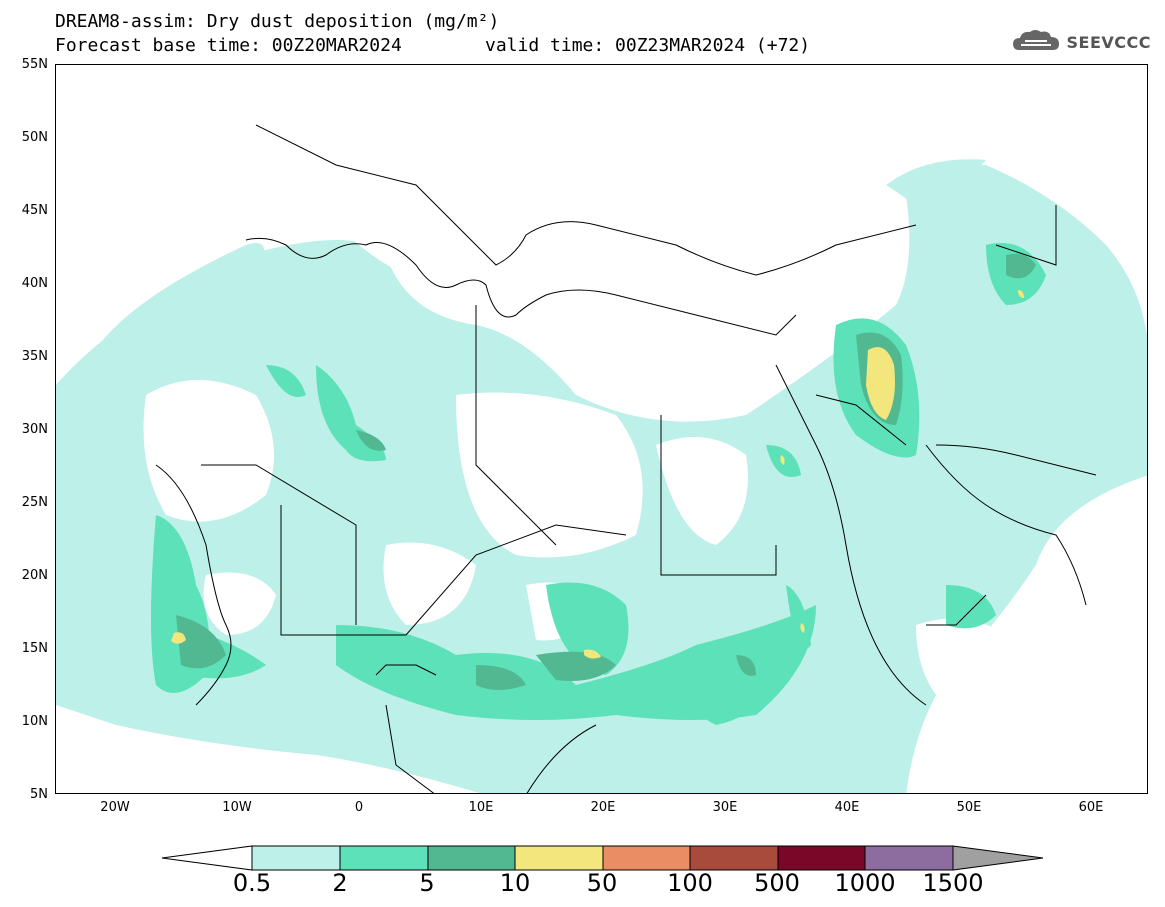 Image resolution: width=1165 pixels, height=907 pixels. I want to click on valid-time: valid time: 00Z23MAR2024 (+72), so click(648, 45).